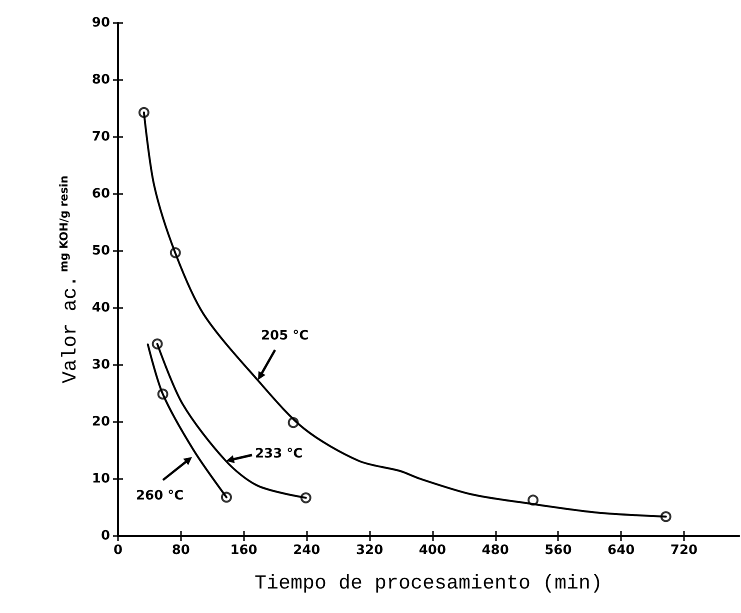  Describe the element at coordinates (101, 422) in the screenshot. I see `y-tick-label: 20` at that location.